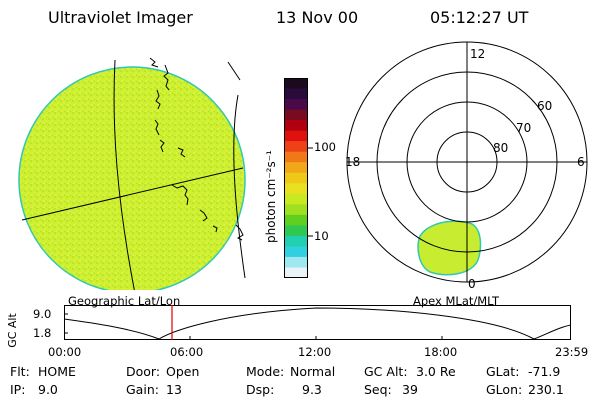  I want to click on x-tick-0600: 06:00, so click(187, 352).